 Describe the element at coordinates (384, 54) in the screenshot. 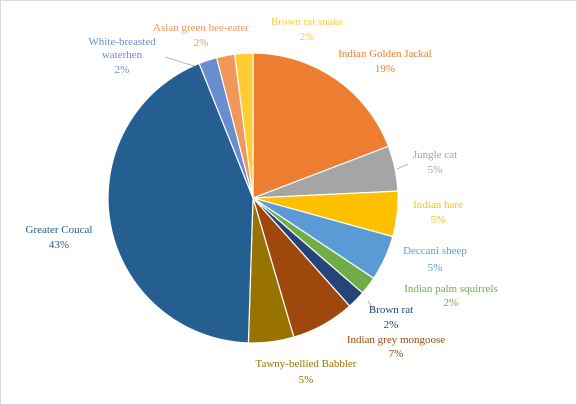

I see `data-label-category: Indian Golden Jackal` at that location.